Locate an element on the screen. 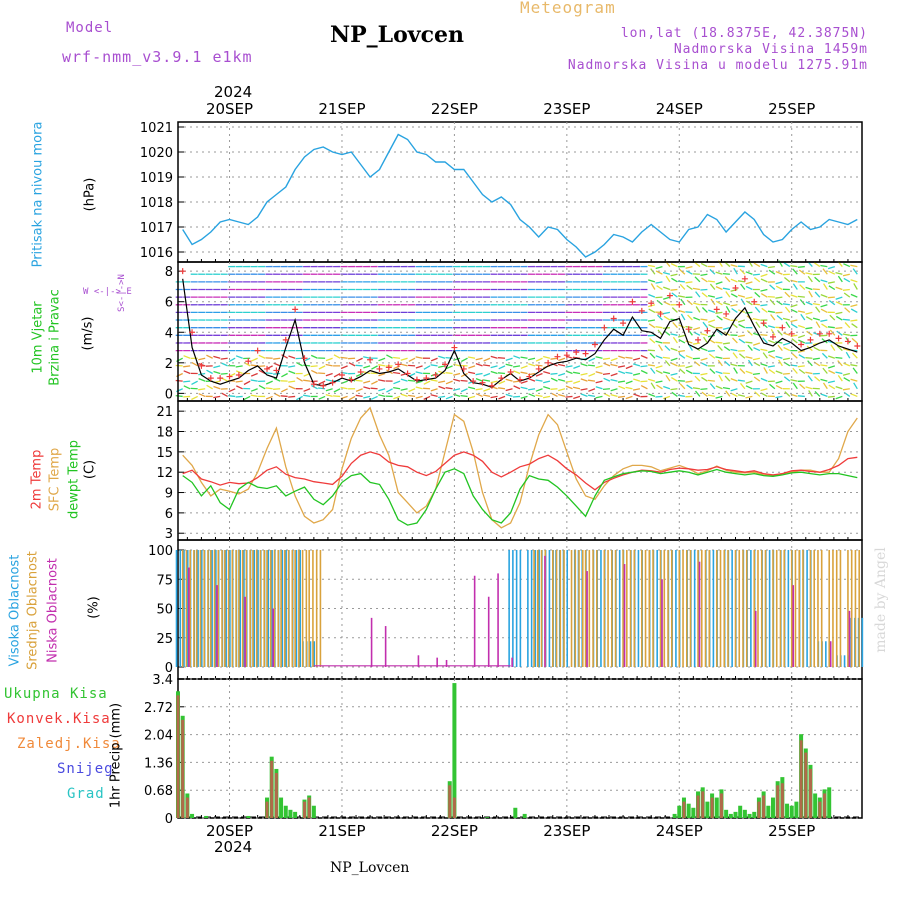 The width and height of the screenshot is (900, 900). sfc-temp-line is located at coordinates (520, 467).